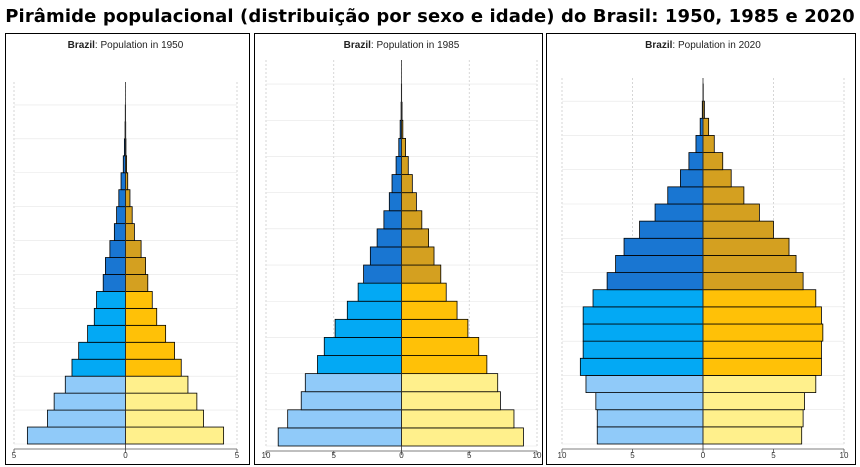  What do you see at coordinates (716, 45) in the screenshot?
I see `chart-title-text: : Population in 2020` at bounding box center [716, 45].